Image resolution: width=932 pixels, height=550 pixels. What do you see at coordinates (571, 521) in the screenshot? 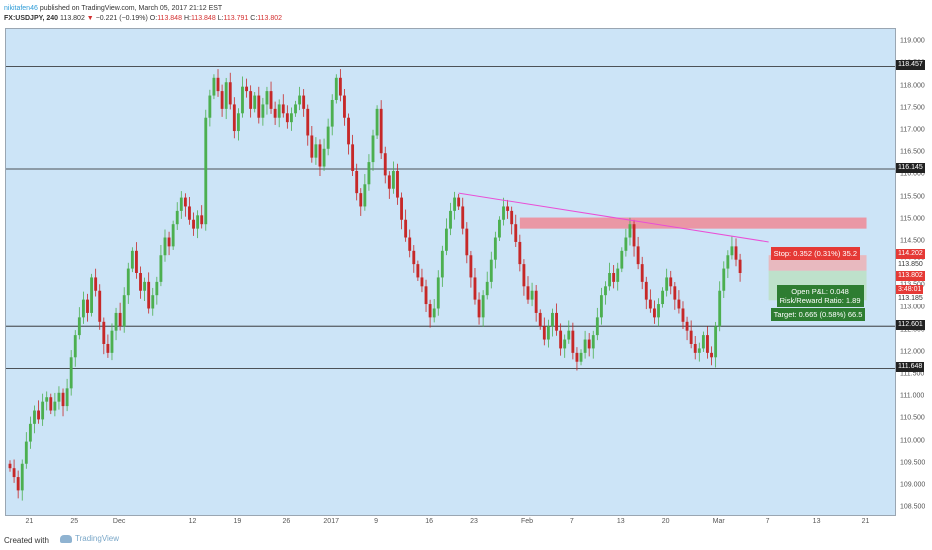
I see `x-tick-label: 7` at bounding box center [571, 521].